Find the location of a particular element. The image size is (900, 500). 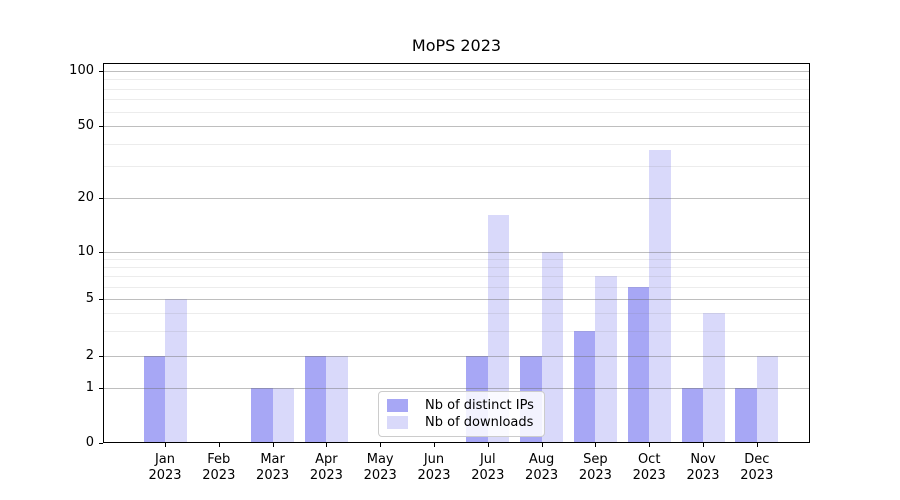

bar-distinct-ips-jan is located at coordinates (154, 400).